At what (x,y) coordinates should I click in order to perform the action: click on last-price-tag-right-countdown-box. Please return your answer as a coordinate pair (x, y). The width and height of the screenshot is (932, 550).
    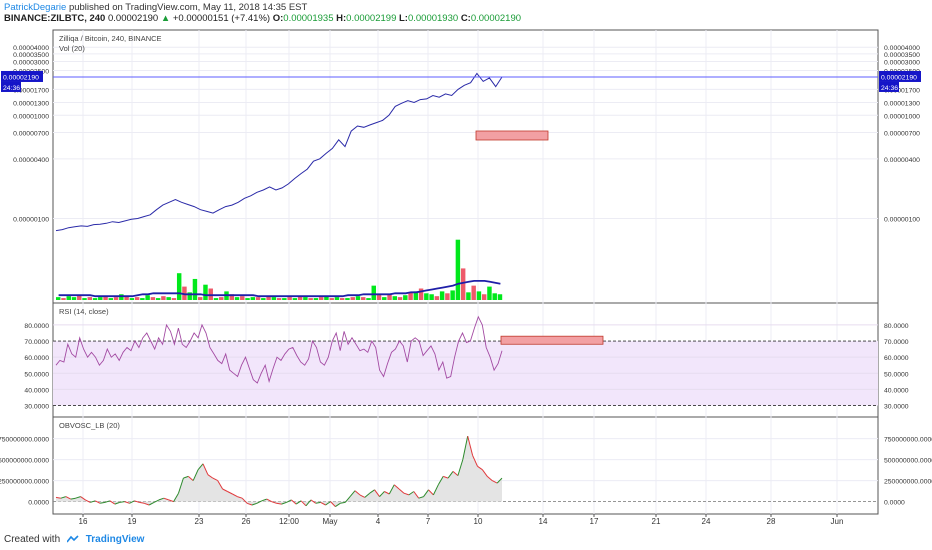
    Looking at the image, I should click on (889, 86).